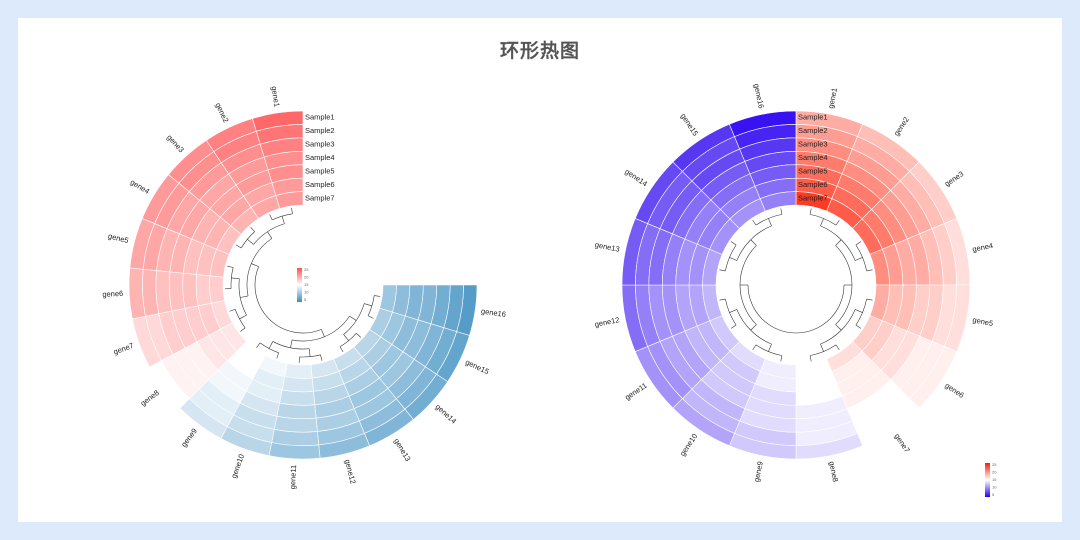  Describe the element at coordinates (539, 51) in the screenshot. I see `page-title: 环形热图` at that location.